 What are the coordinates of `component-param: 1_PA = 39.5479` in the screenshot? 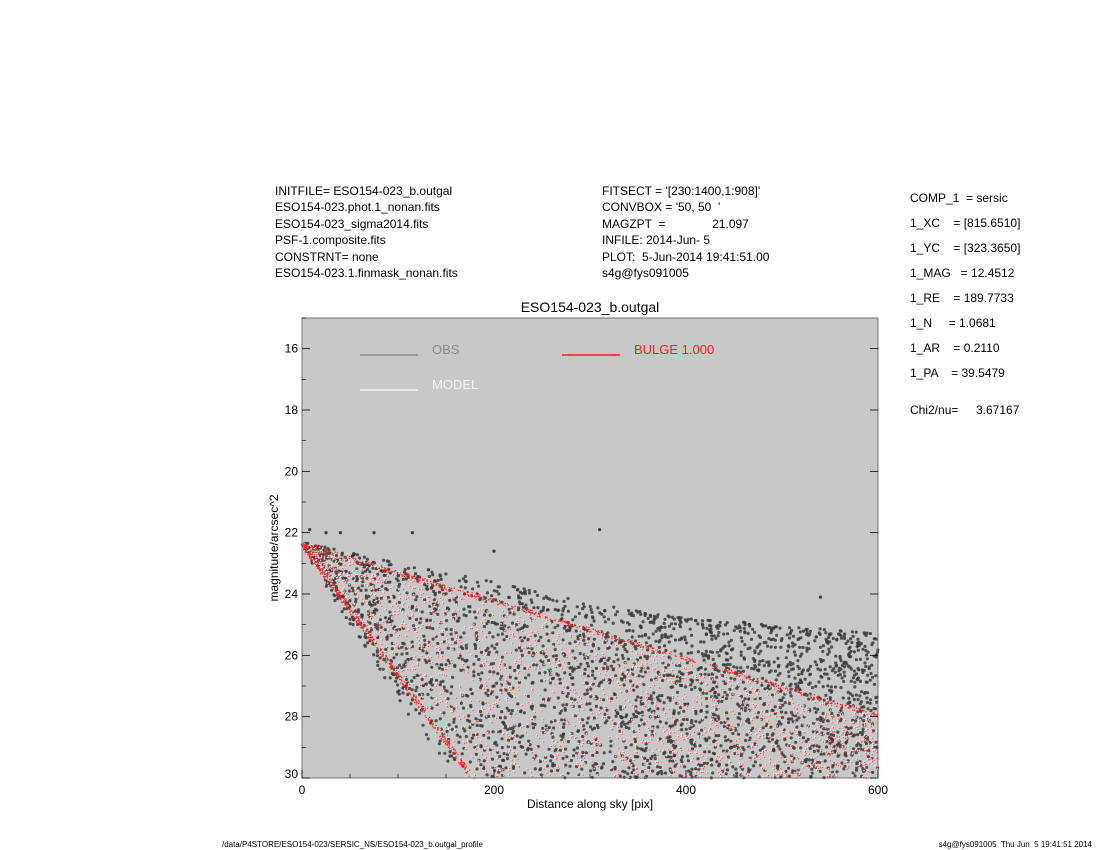 It's located at (957, 373).